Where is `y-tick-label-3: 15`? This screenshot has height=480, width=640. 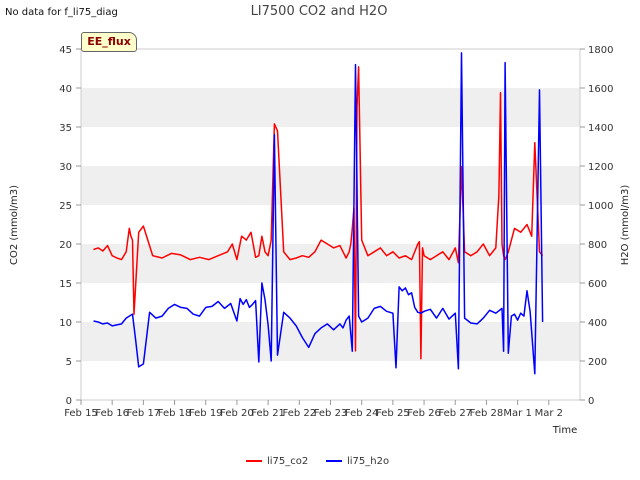 y-tick-label-3: 15 is located at coordinates (65, 284).